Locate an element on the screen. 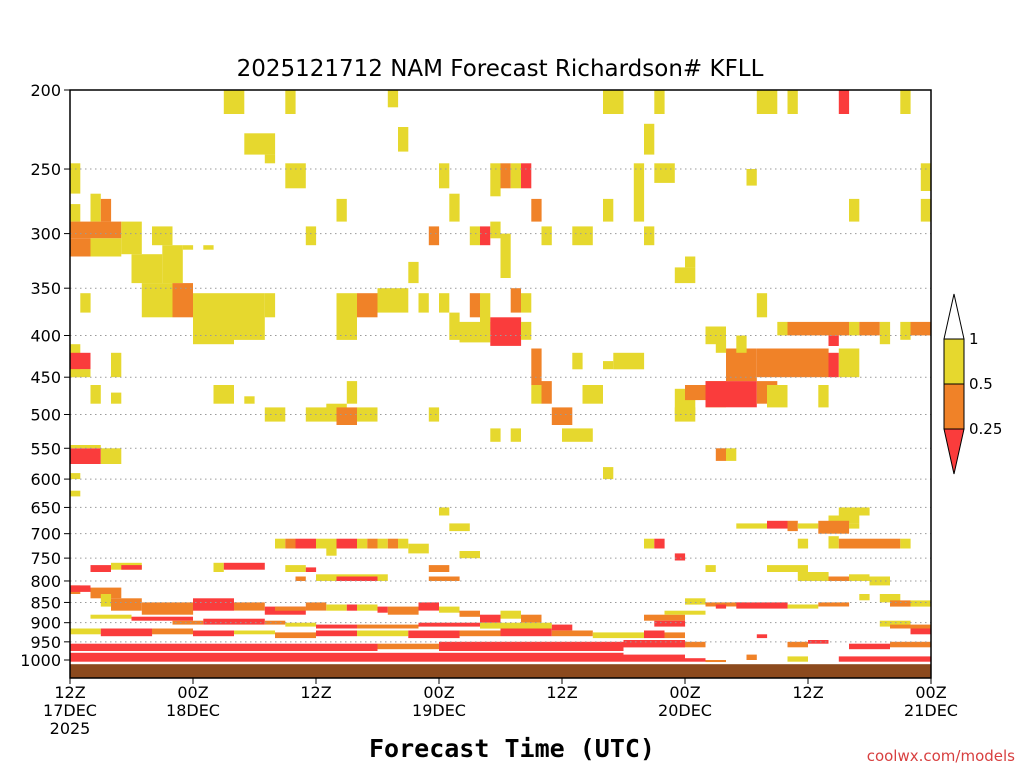 This screenshot has height=768, width=1024. legend: 1 0.5 0.25 is located at coordinates (972, 384).